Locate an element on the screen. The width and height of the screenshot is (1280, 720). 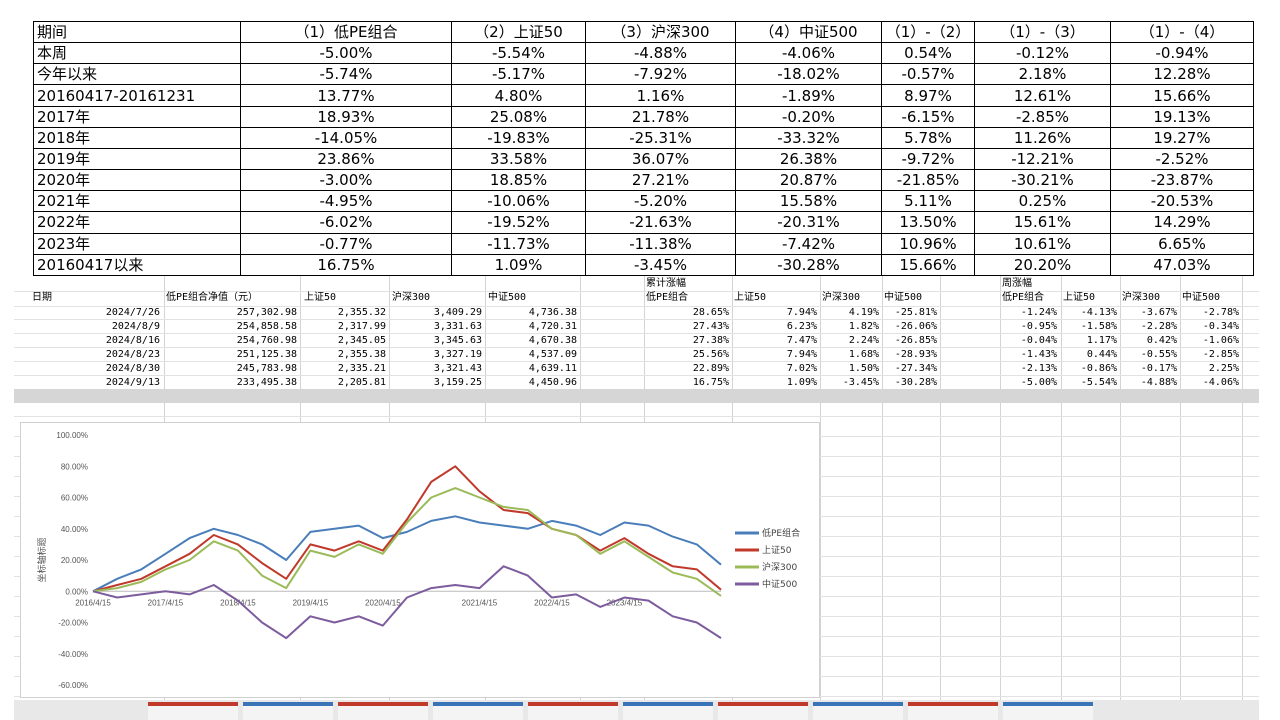
detail-value-cell: 27.38% is located at coordinates (710, 340).